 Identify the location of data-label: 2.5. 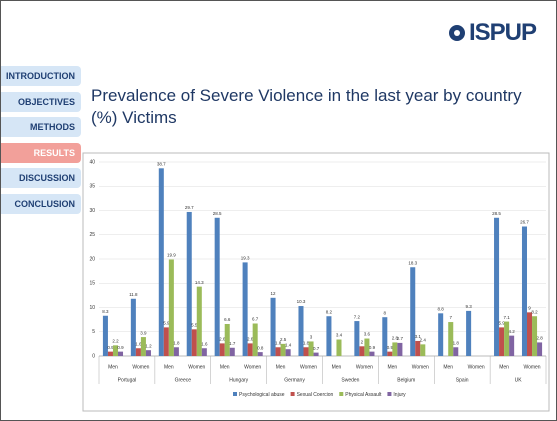
(283, 339).